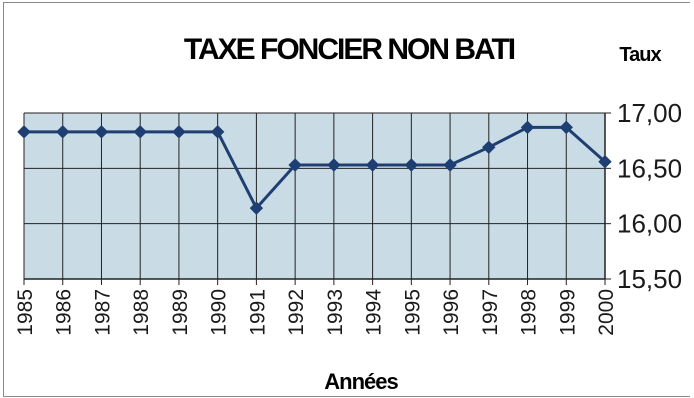 The image size is (694, 398). Describe the element at coordinates (490, 312) in the screenshot. I see `x-tick-label: 1997` at that location.